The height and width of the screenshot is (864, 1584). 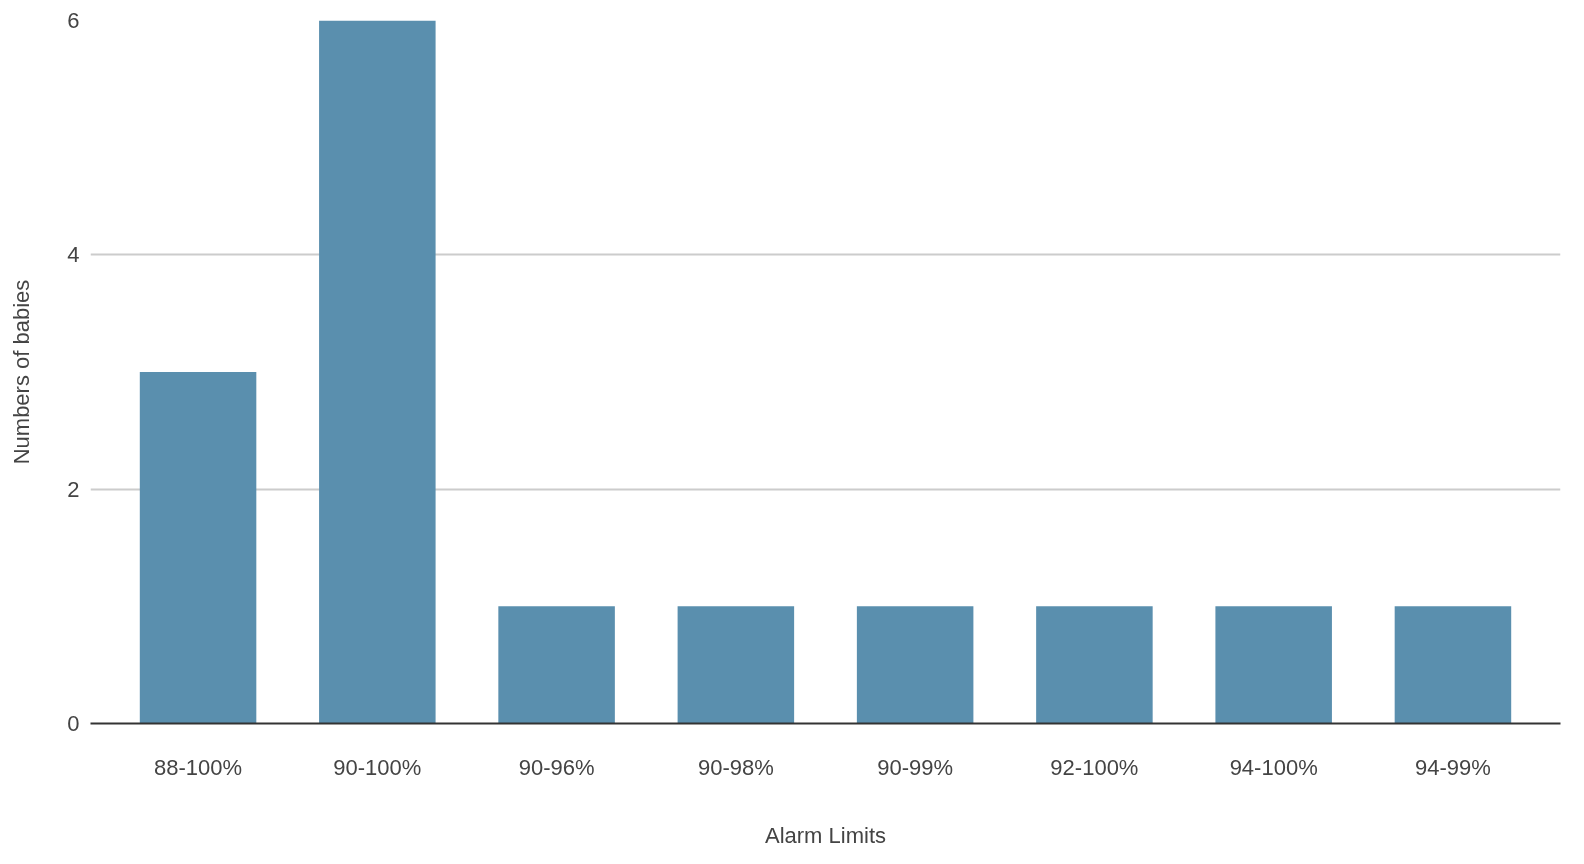 I want to click on x-tick-label: 94-99%, so click(x=1453, y=767).